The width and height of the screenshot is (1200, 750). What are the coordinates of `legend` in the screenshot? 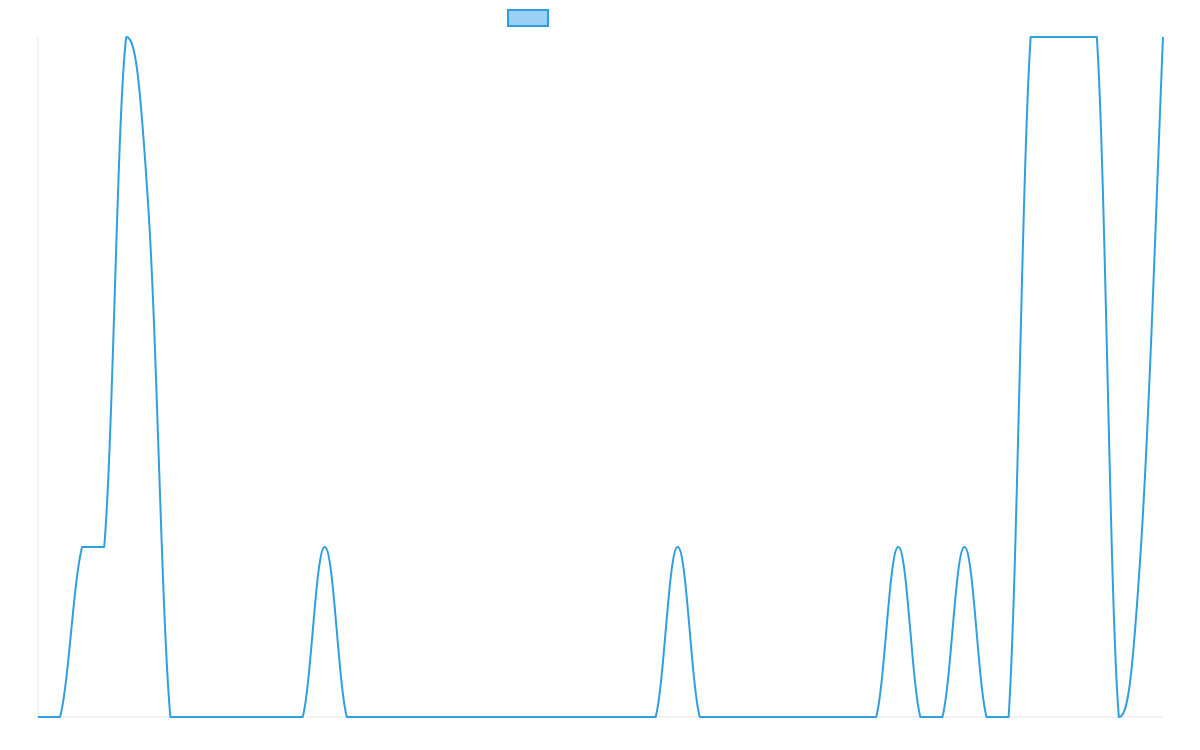 It's located at (528, 18).